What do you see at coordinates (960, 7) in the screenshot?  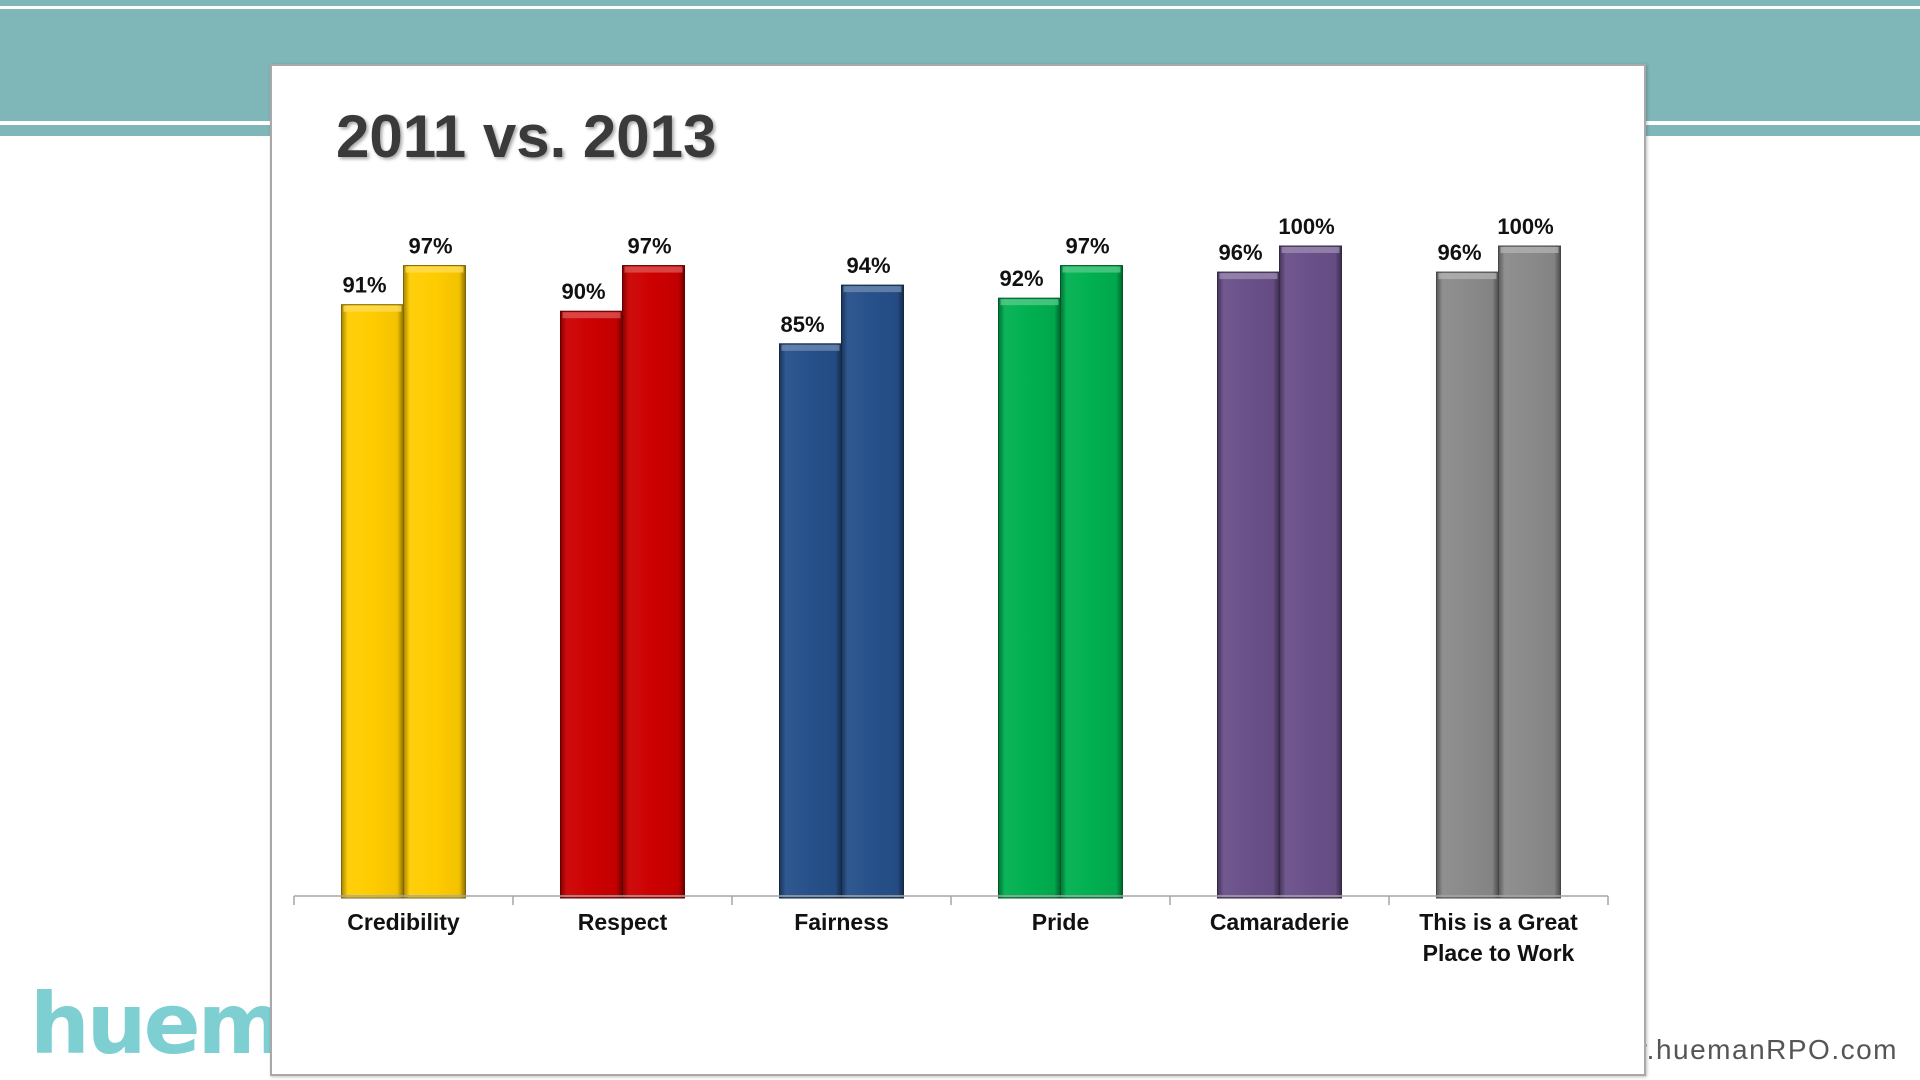 I see `header-line-top` at bounding box center [960, 7].